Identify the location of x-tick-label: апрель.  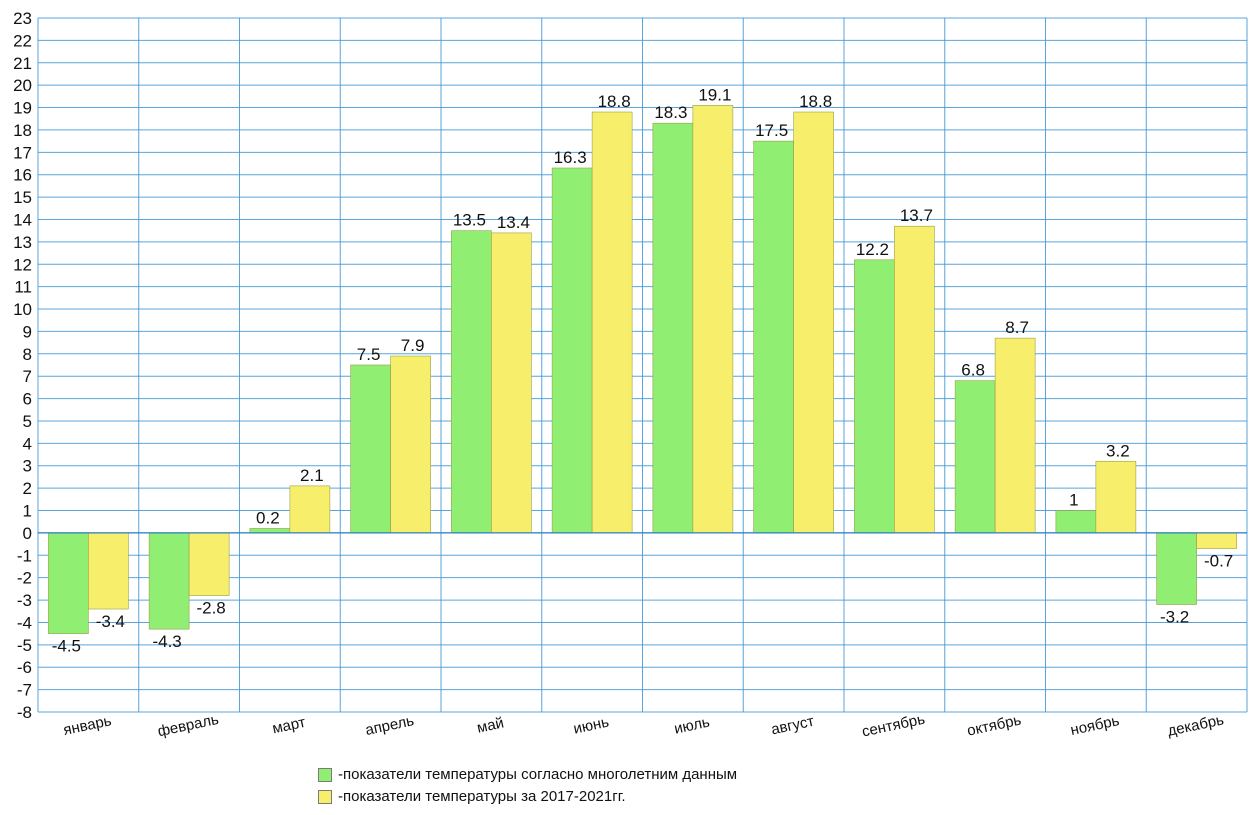
(390, 725).